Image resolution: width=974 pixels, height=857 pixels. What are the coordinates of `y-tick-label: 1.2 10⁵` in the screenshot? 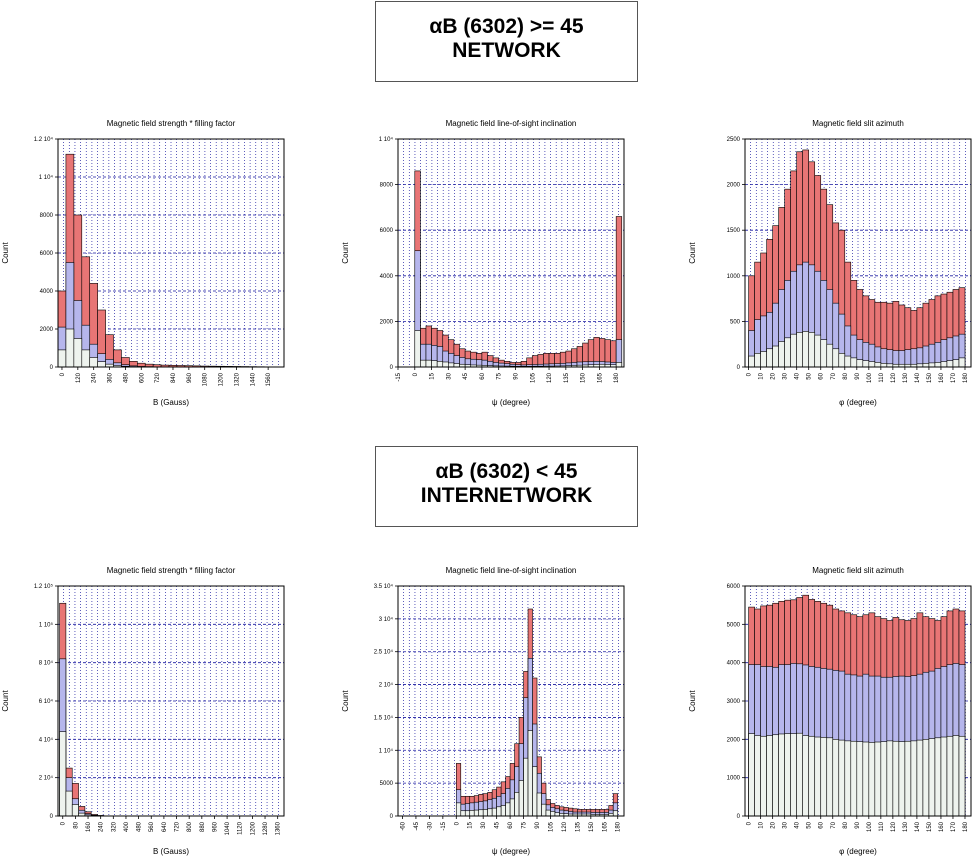 It's located at (44, 586).